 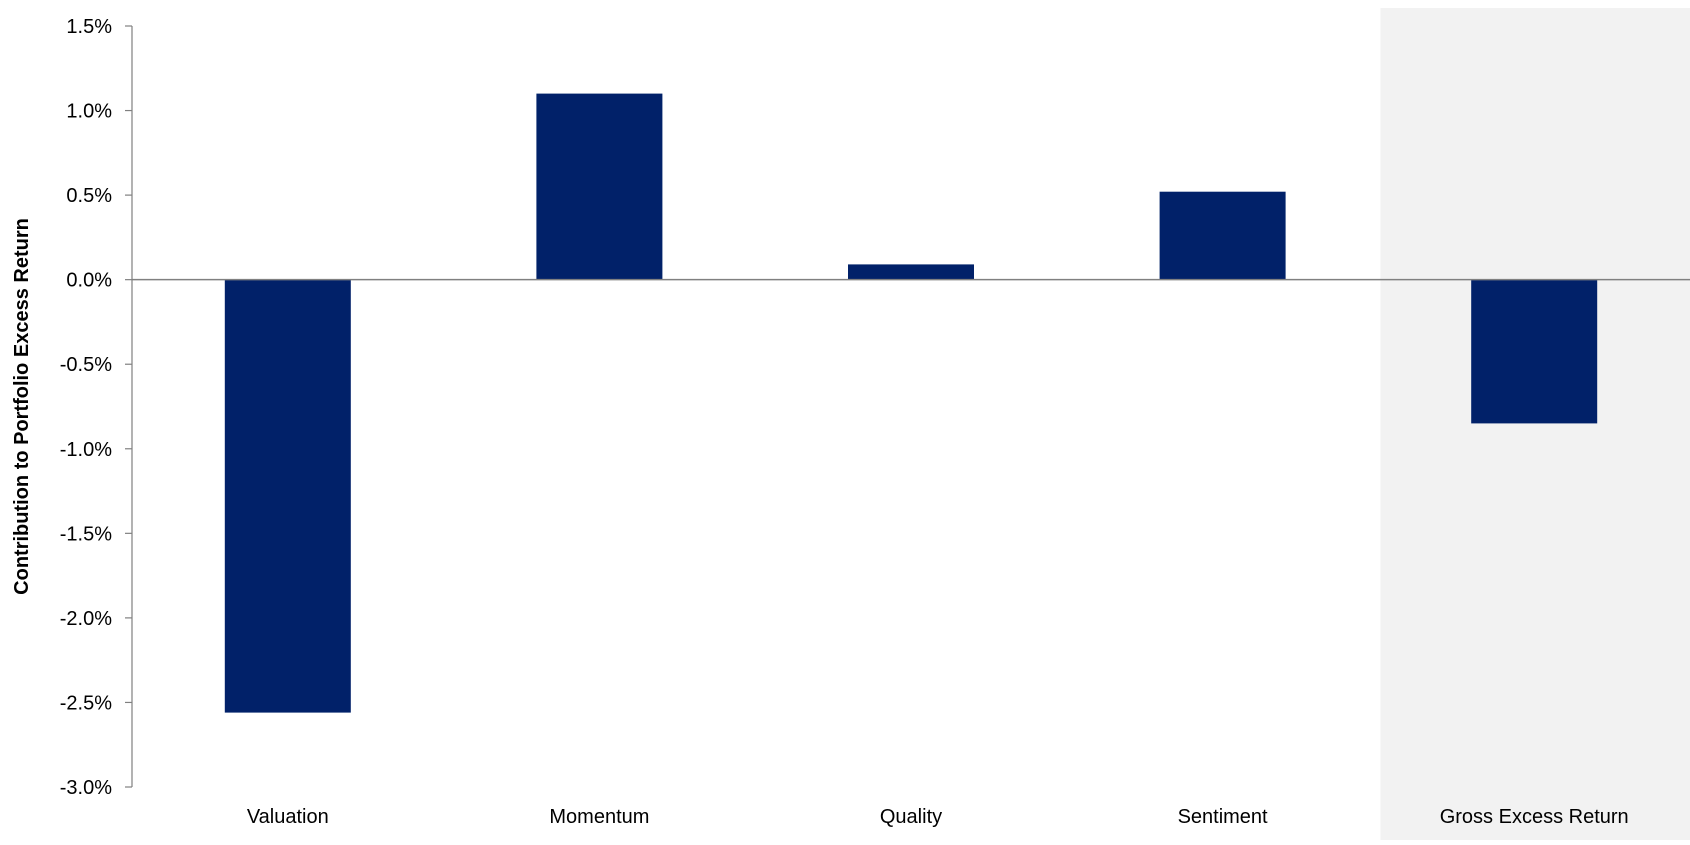 What do you see at coordinates (86, 365) in the screenshot?
I see `y-tick-label: -0.5%` at bounding box center [86, 365].